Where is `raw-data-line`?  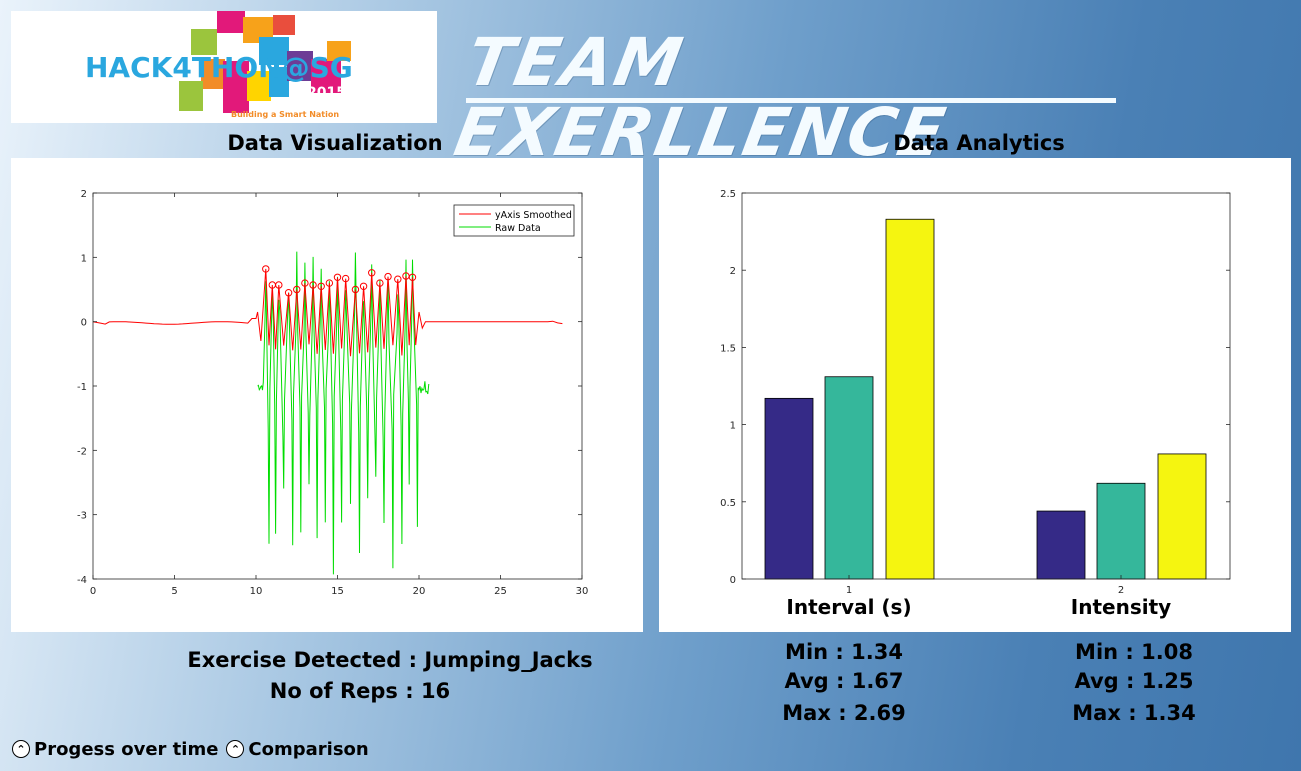
raw-data-line is located at coordinates (343, 413).